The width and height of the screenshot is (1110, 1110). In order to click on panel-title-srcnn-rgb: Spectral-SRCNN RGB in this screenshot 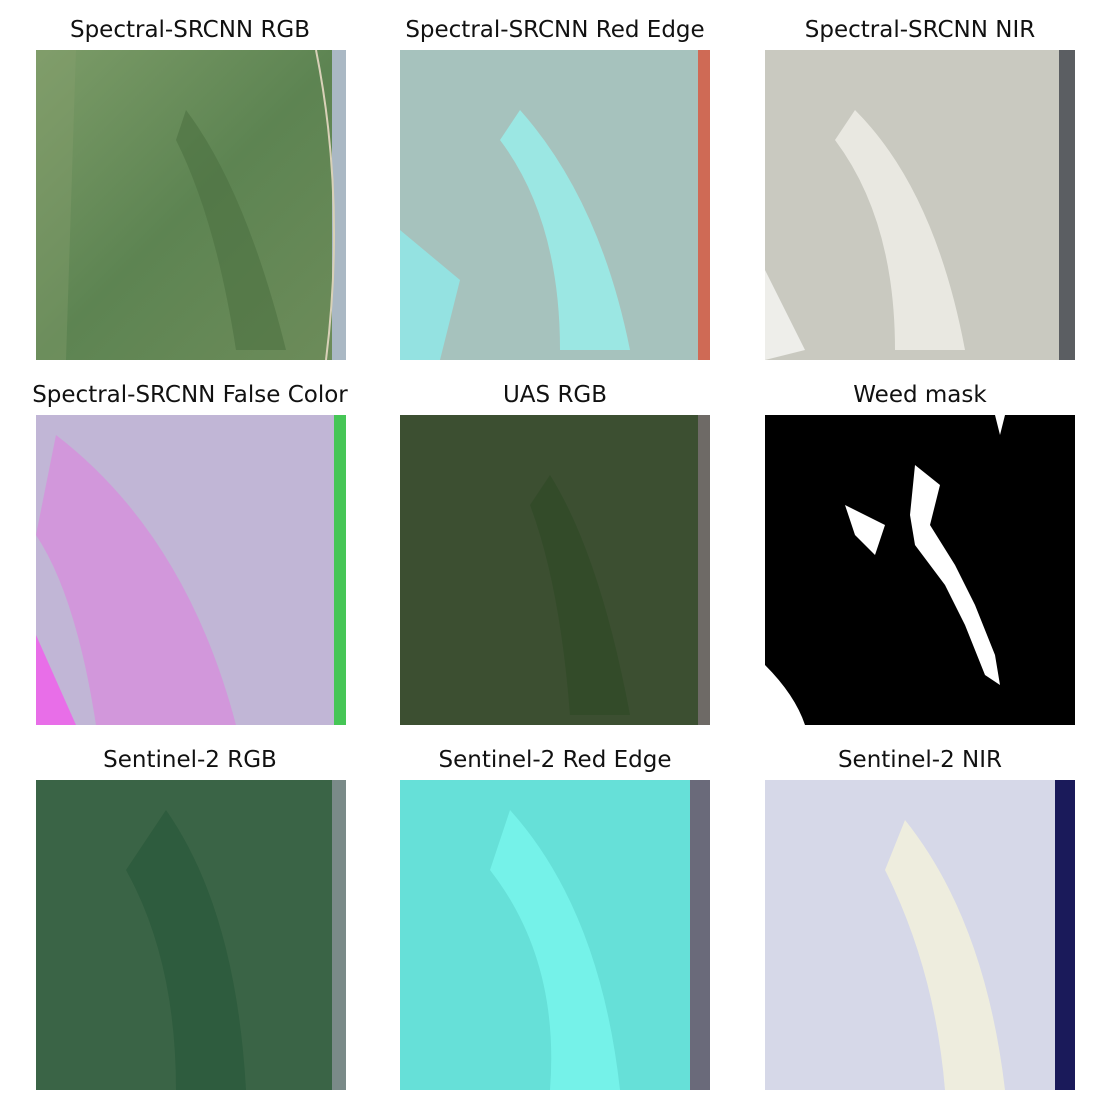, I will do `click(190, 30)`.